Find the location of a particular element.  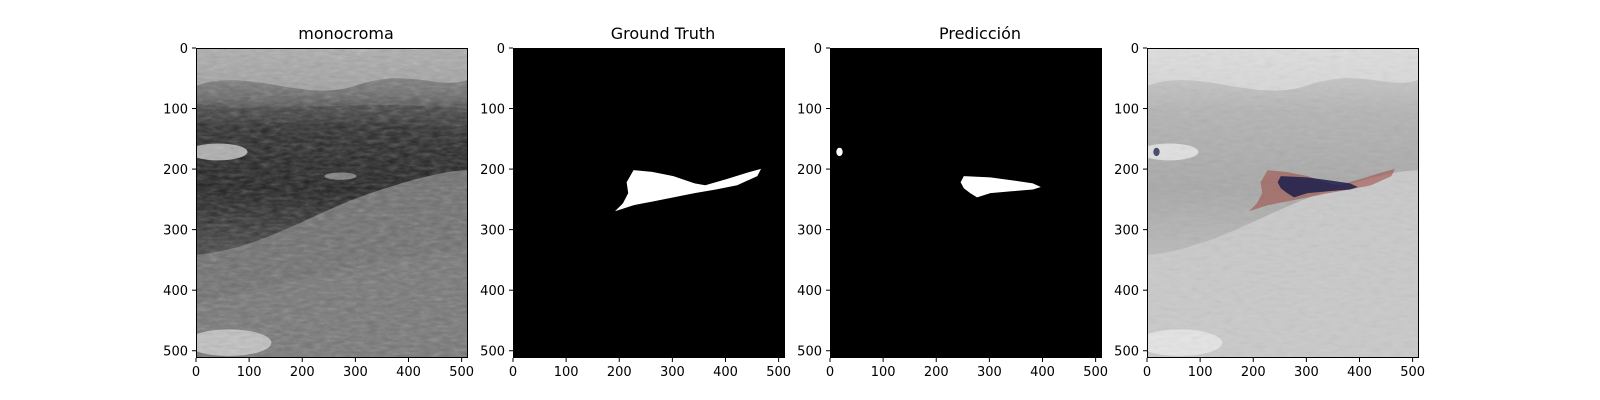

y-tick-label: 400 is located at coordinates (175, 291).